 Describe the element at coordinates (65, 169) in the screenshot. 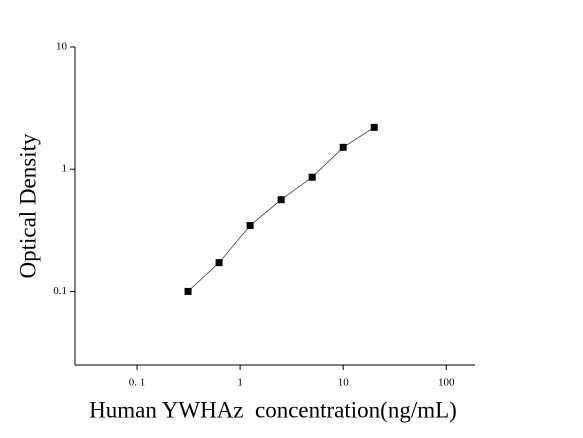

I see `y-tick-label: 1` at that location.